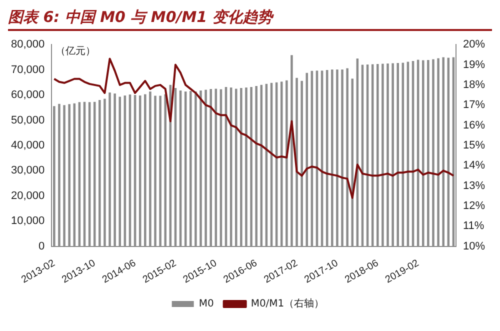 The width and height of the screenshot is (500, 331). I want to click on y-axis-title: （亿元）, so click(76, 52).